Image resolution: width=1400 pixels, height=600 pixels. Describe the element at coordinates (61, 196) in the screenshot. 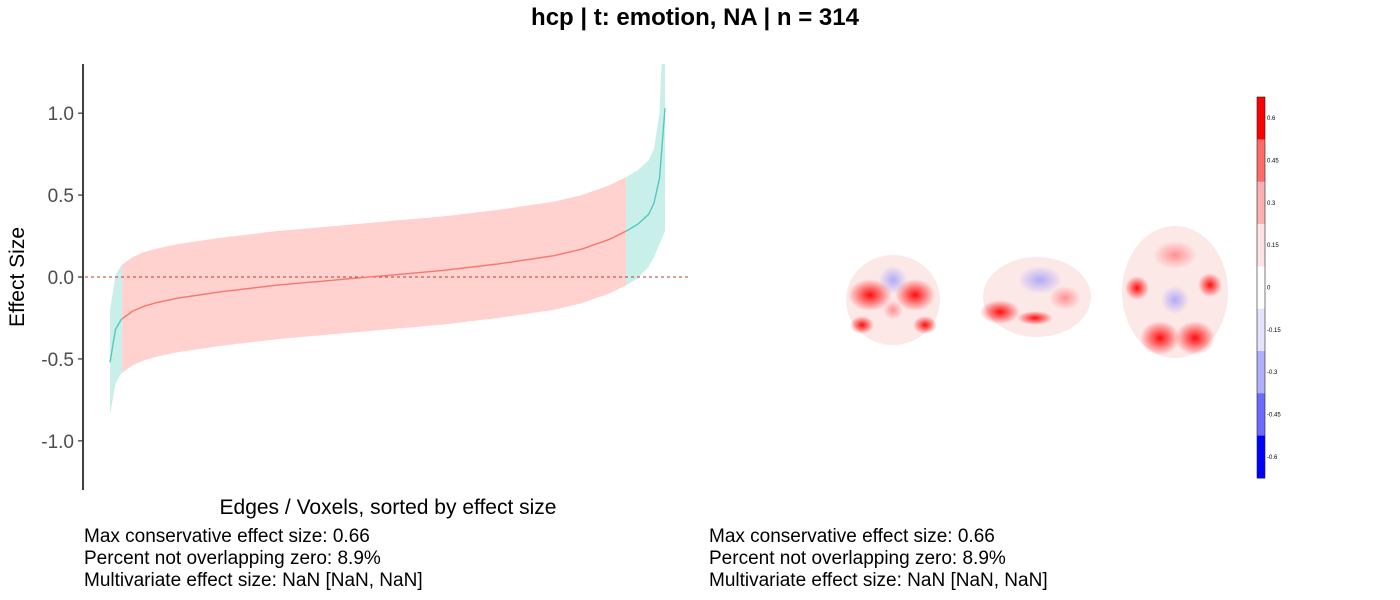

I see `y-tick-label: 0.5` at that location.